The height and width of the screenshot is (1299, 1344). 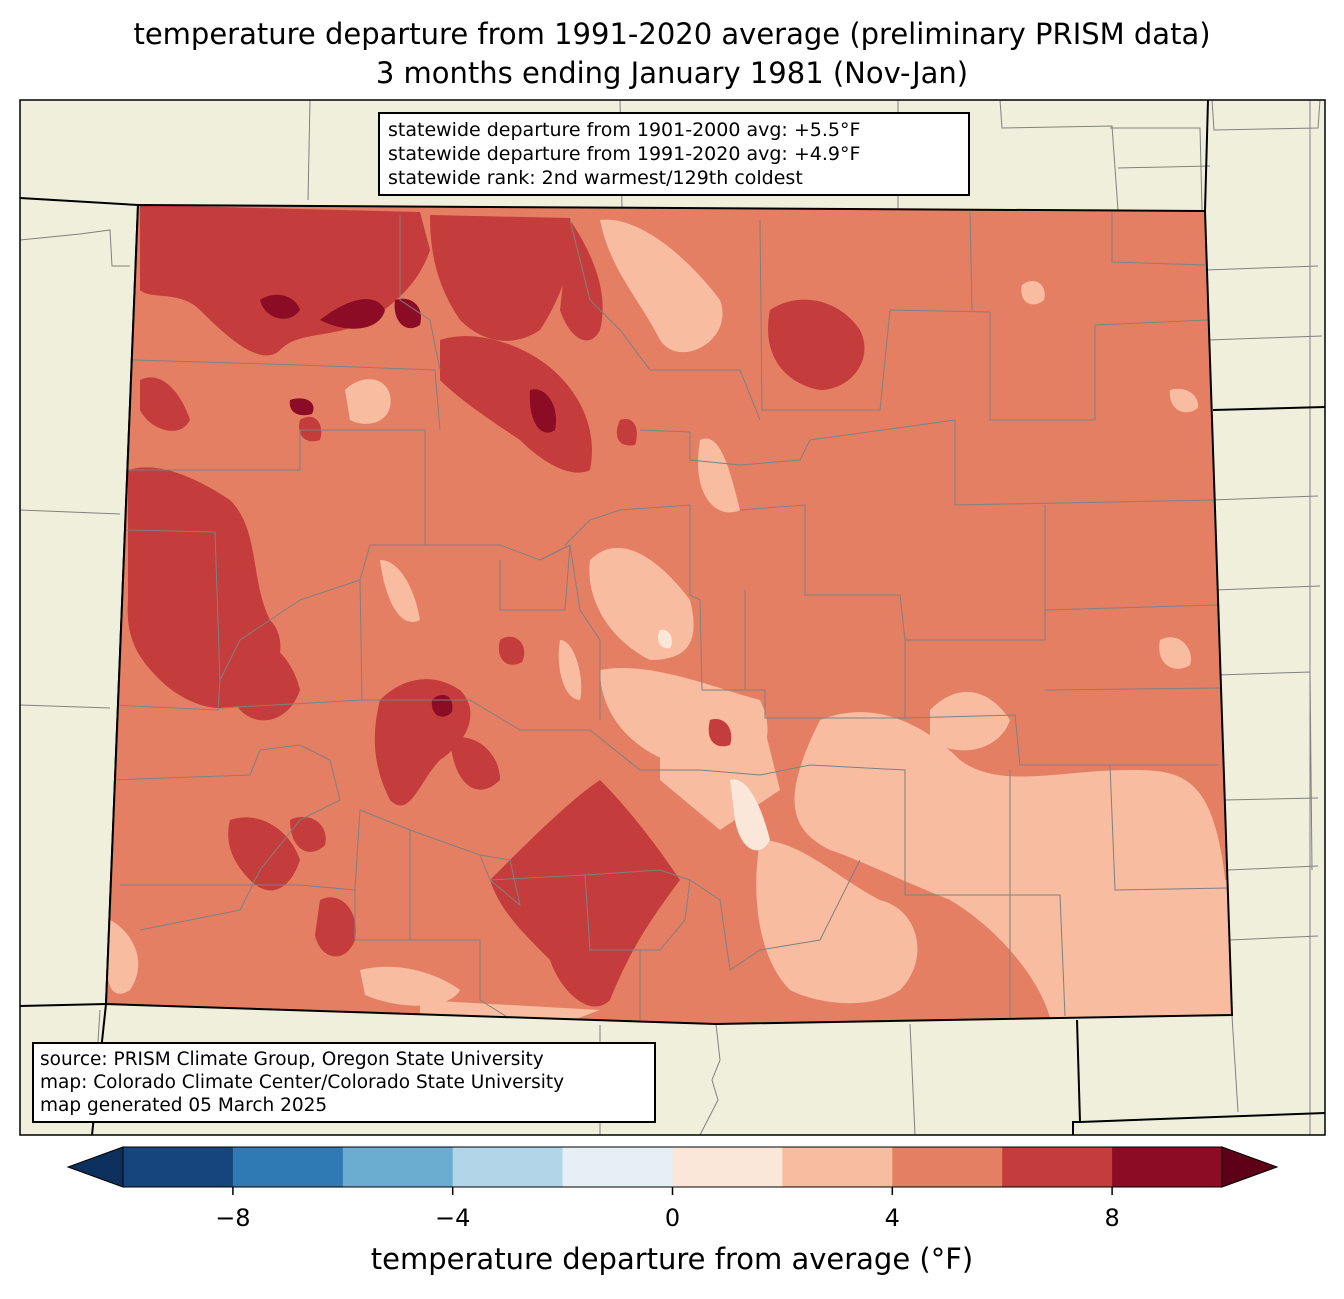 What do you see at coordinates (892, 1218) in the screenshot?
I see `colorbar-tick-label: 4` at bounding box center [892, 1218].